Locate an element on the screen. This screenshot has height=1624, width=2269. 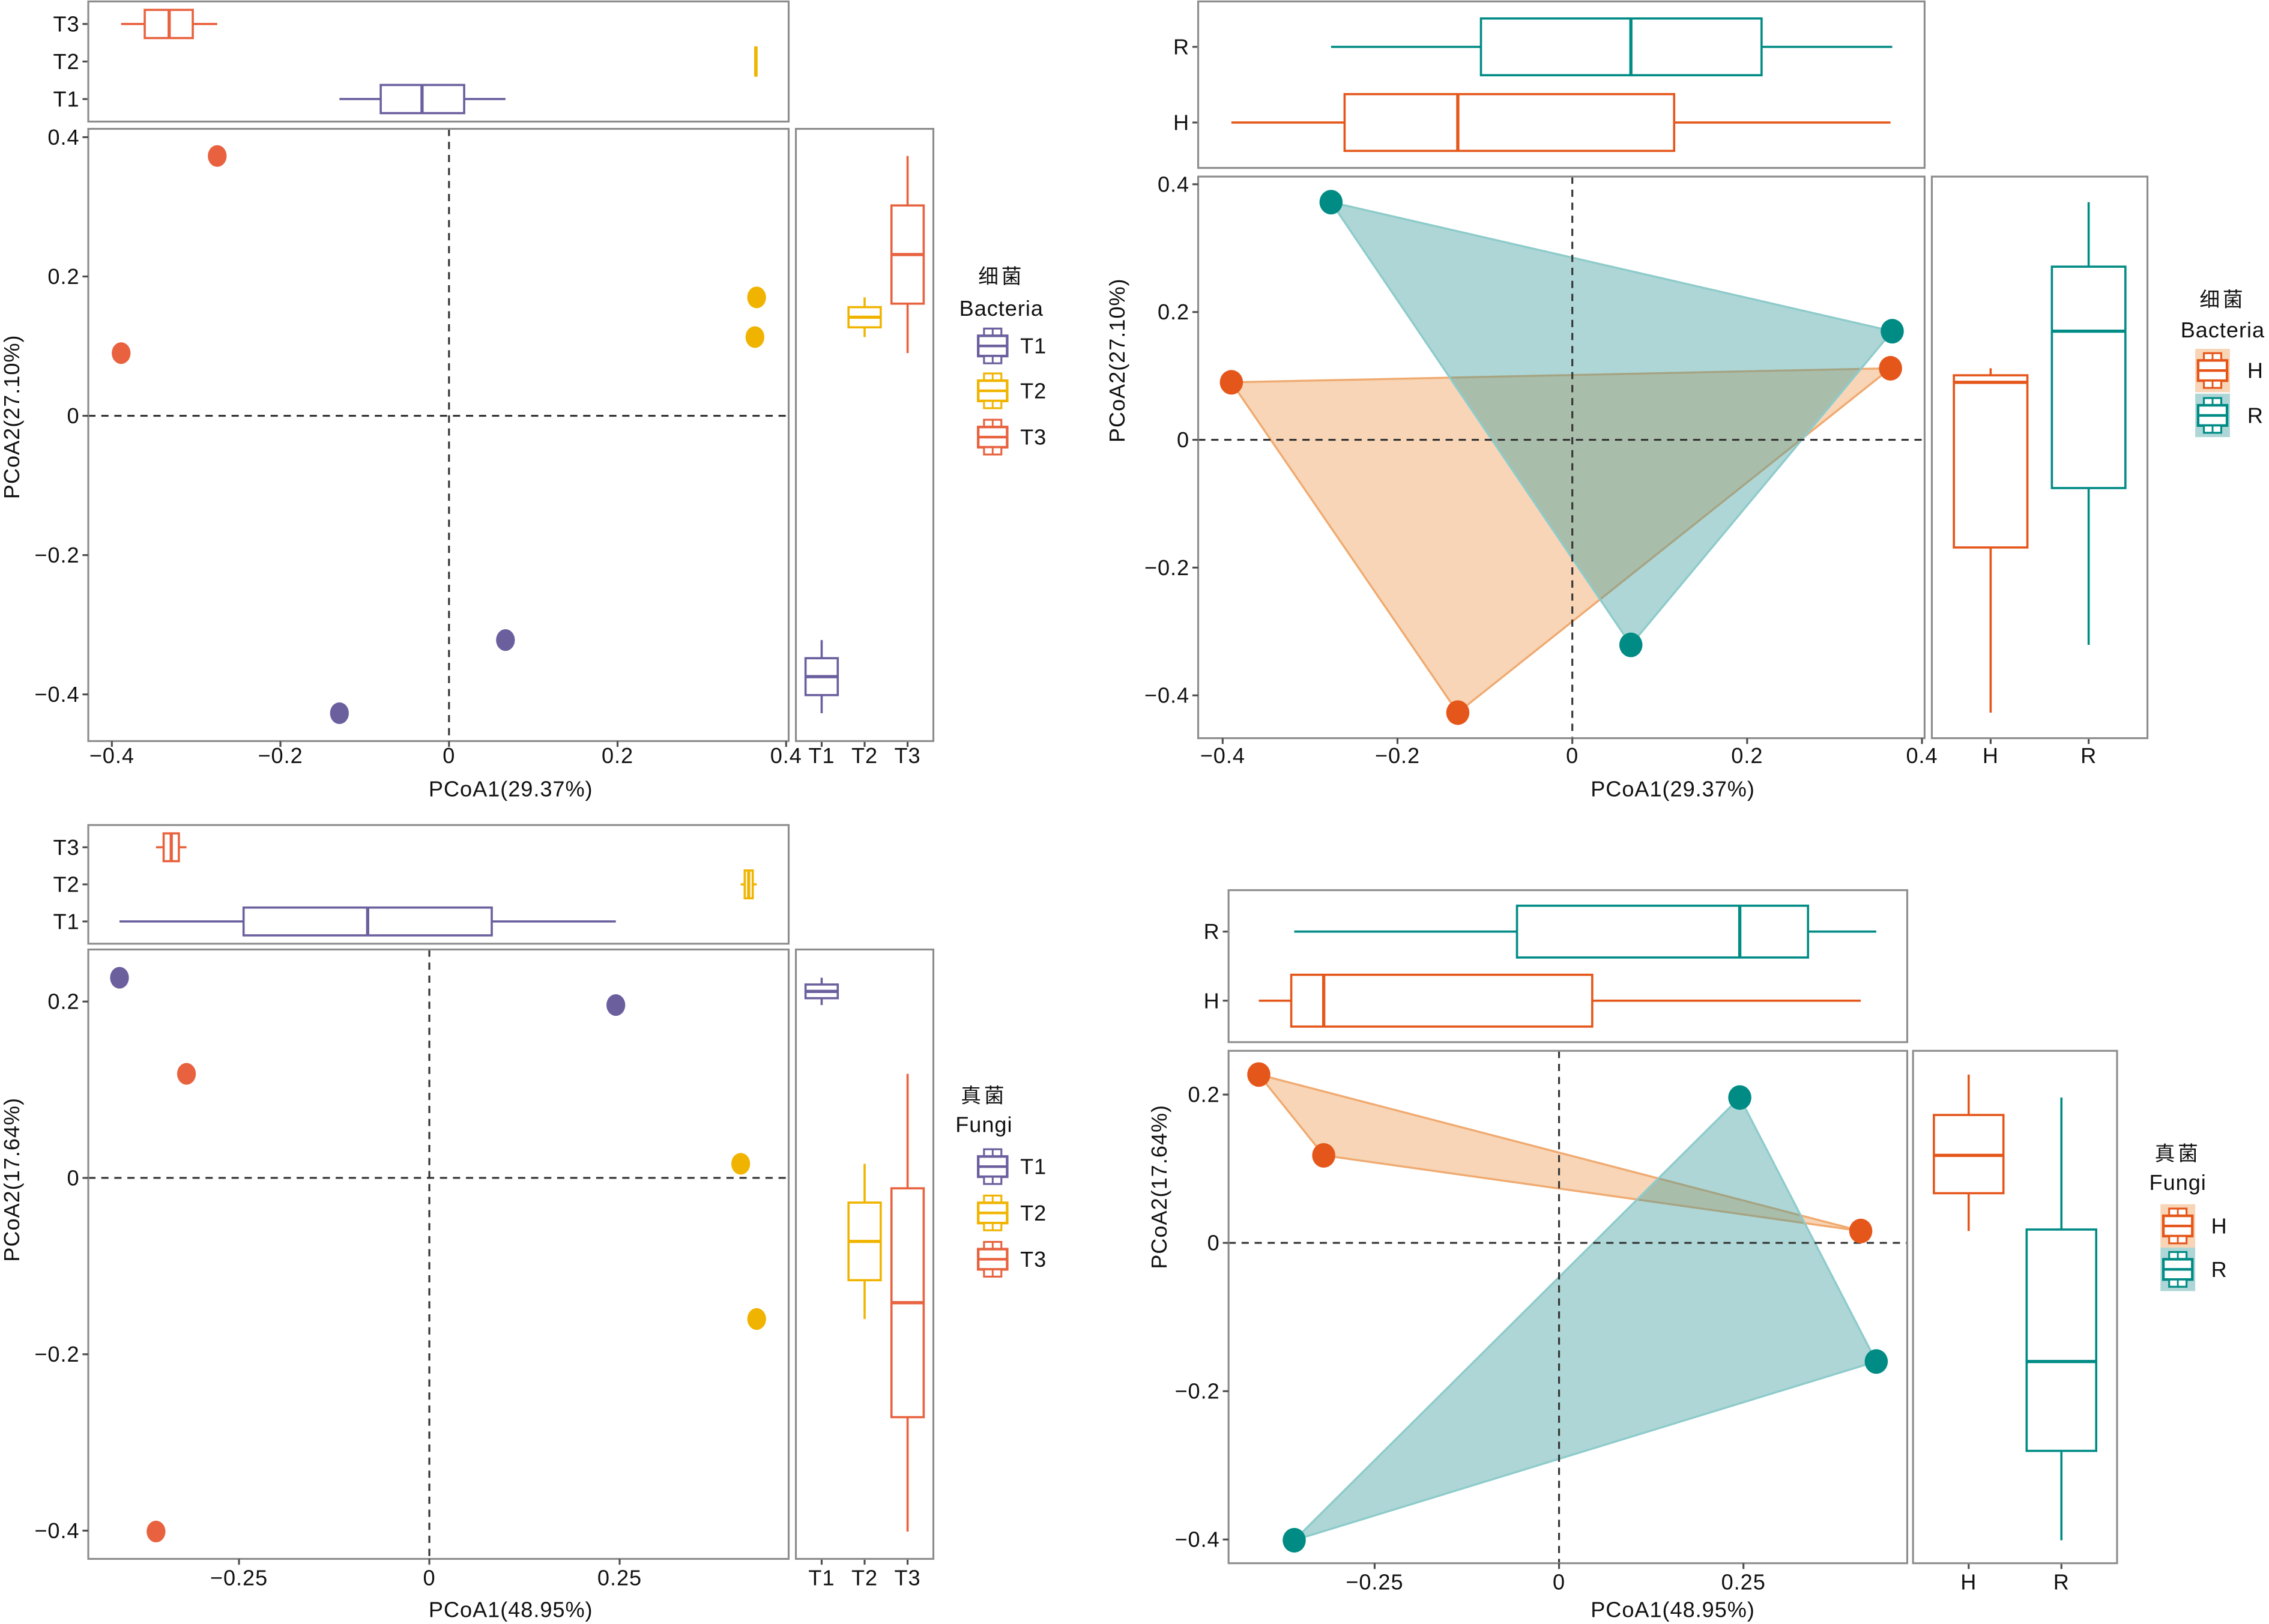
legend: 真菌 Fungi T1 T2 T3 is located at coordinates (1001, 1181).